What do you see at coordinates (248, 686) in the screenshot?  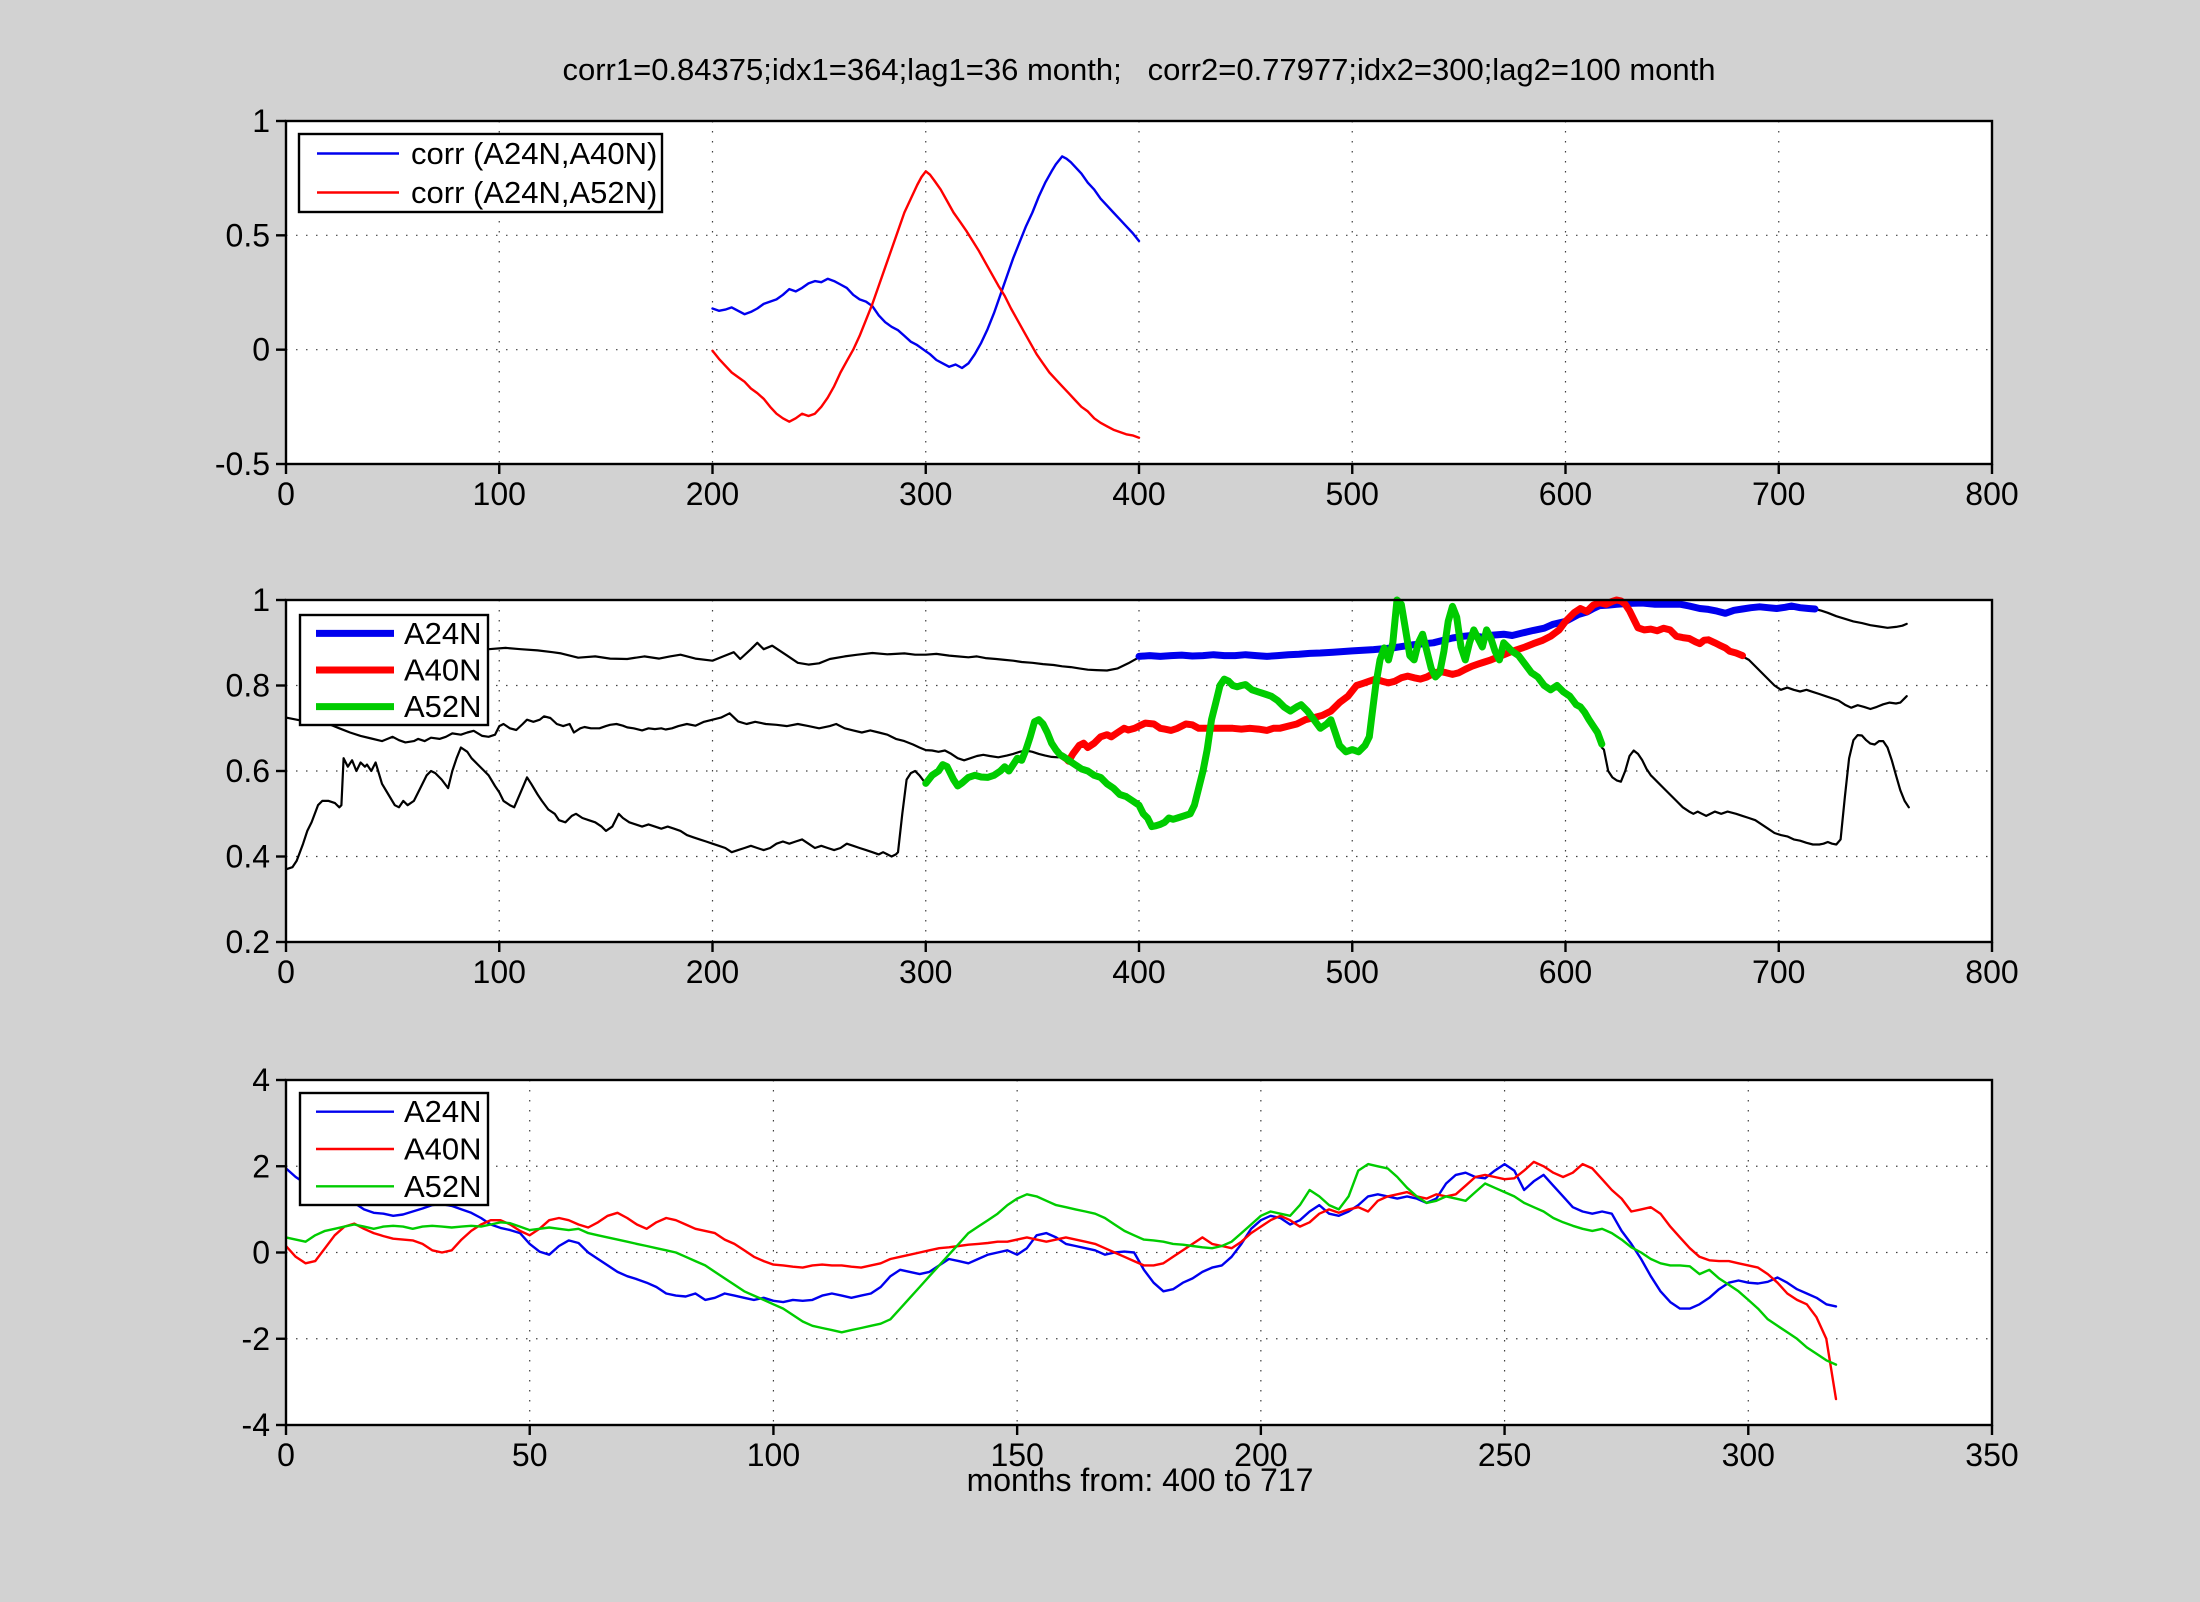 I see `y-tick-label: 0.8` at bounding box center [248, 686].